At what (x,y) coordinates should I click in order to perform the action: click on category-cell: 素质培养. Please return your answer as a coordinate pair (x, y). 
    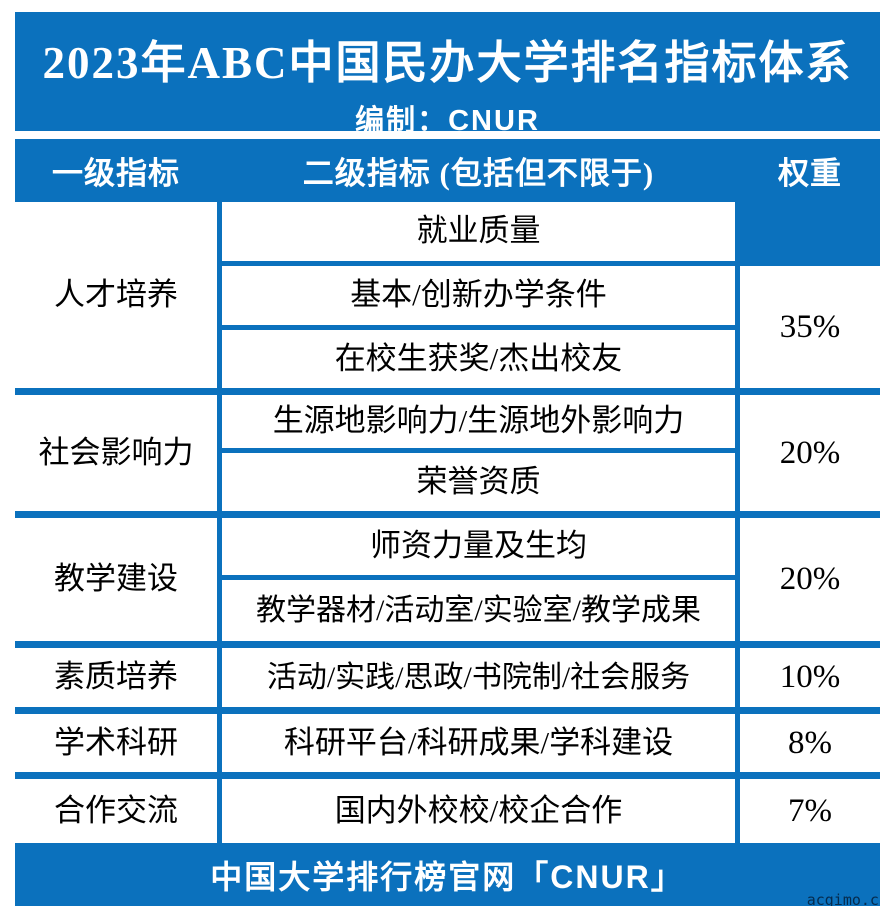
    Looking at the image, I should click on (116, 681).